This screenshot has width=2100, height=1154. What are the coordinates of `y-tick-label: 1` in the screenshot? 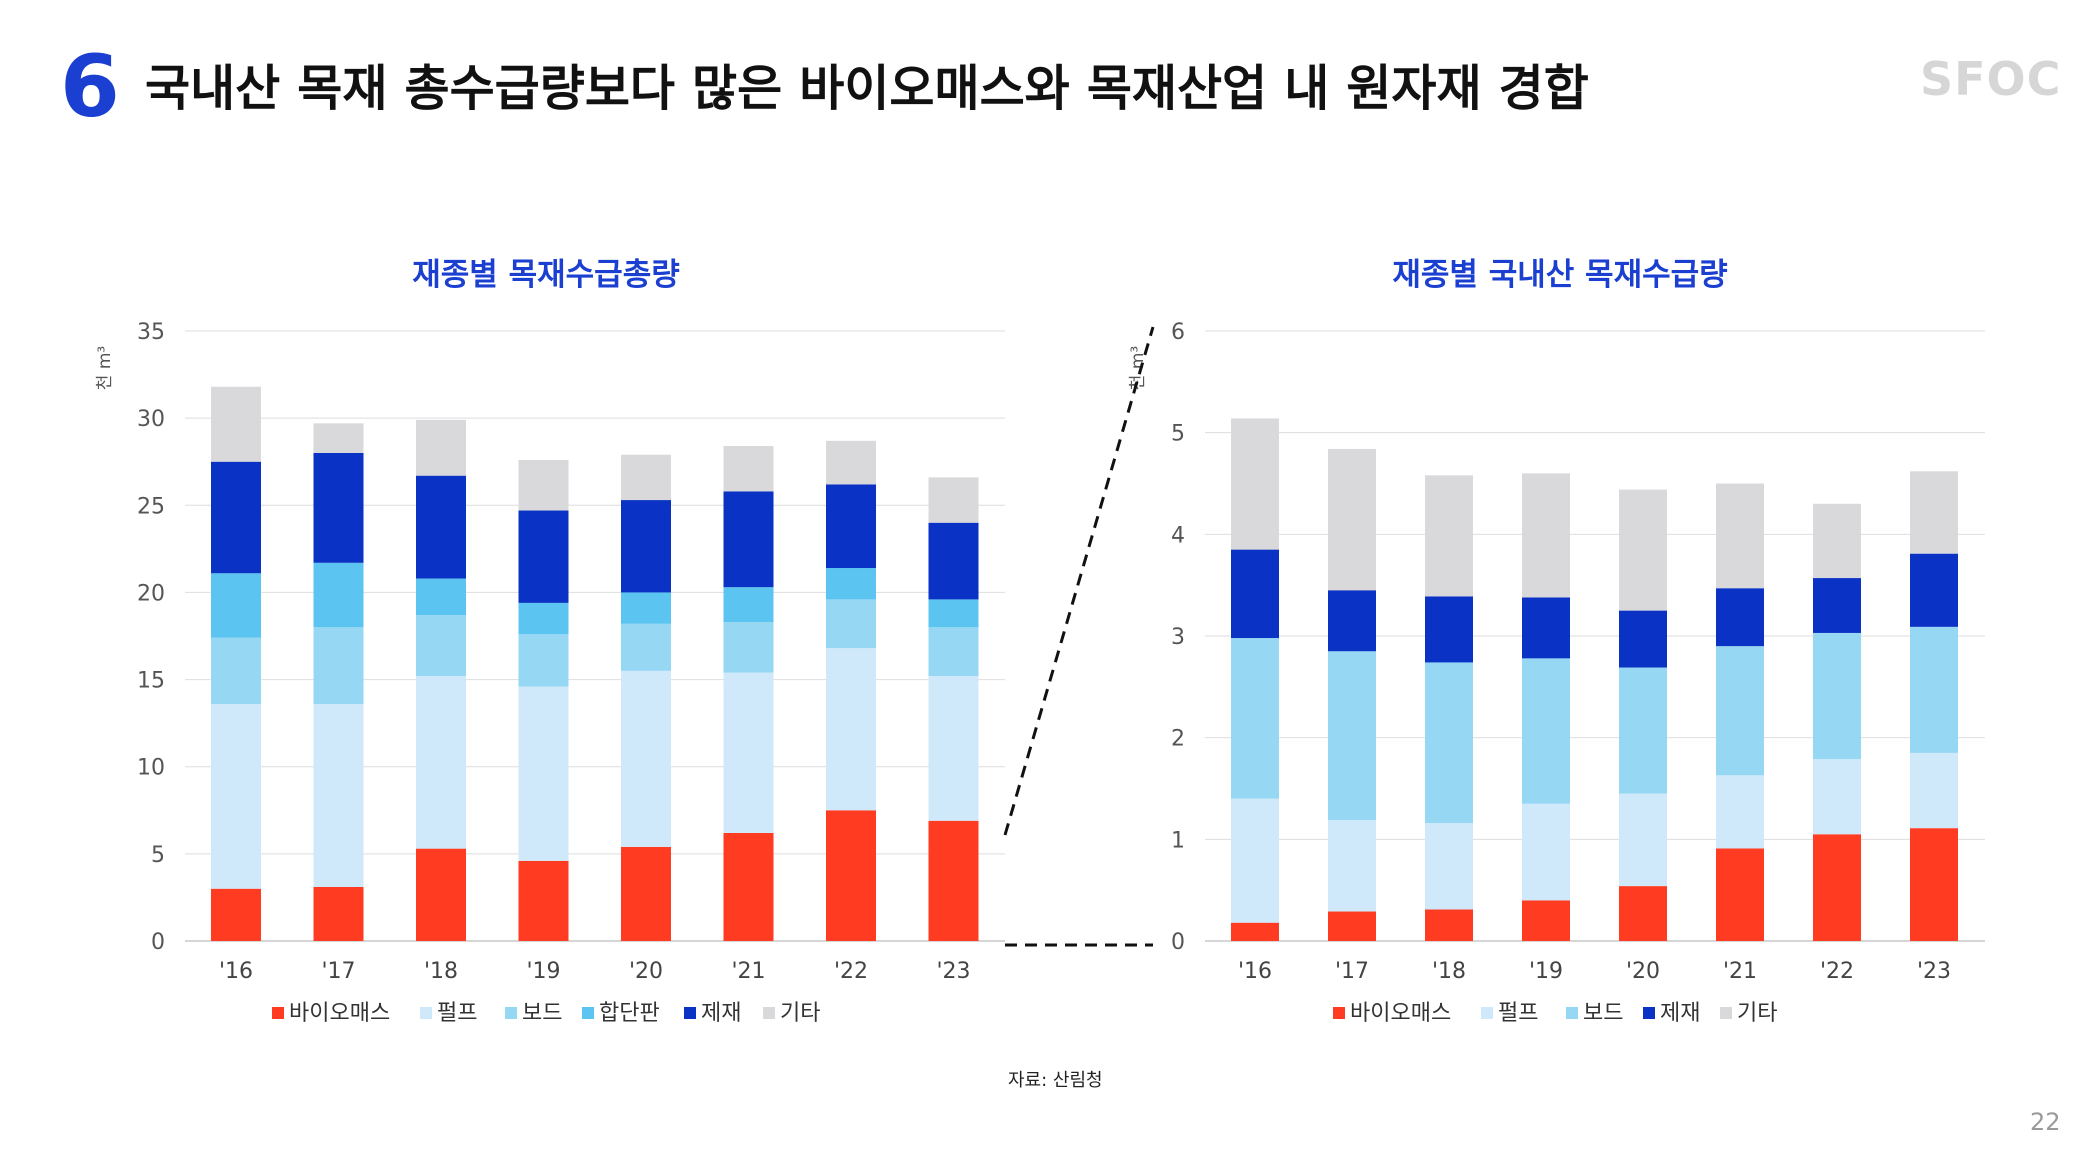 It's located at (1178, 840).